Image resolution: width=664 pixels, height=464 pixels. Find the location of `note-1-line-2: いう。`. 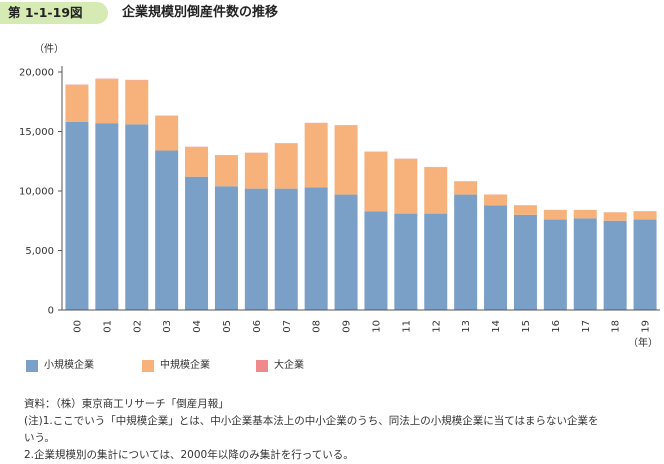

note-1-line-2: いう。 is located at coordinates (39, 438).